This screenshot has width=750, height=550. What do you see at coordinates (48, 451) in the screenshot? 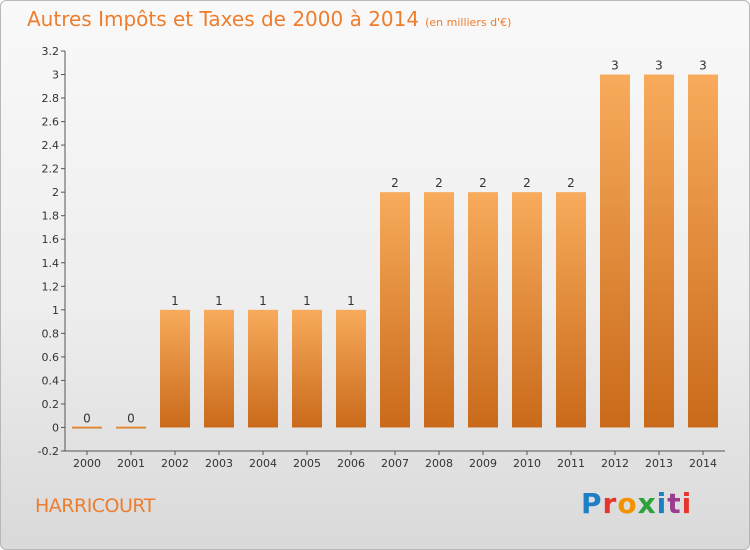
I see `y-tick-label: -0.2` at bounding box center [48, 451].